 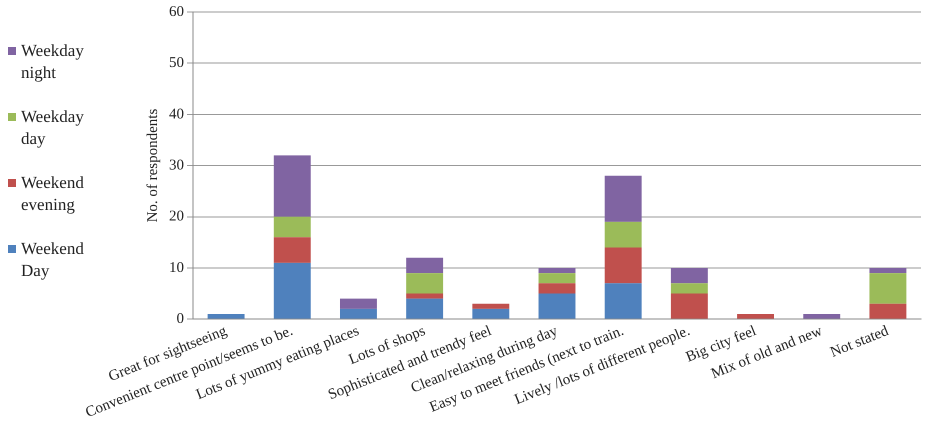 What do you see at coordinates (180, 319) in the screenshot?
I see `y-tick-label: 0` at bounding box center [180, 319].